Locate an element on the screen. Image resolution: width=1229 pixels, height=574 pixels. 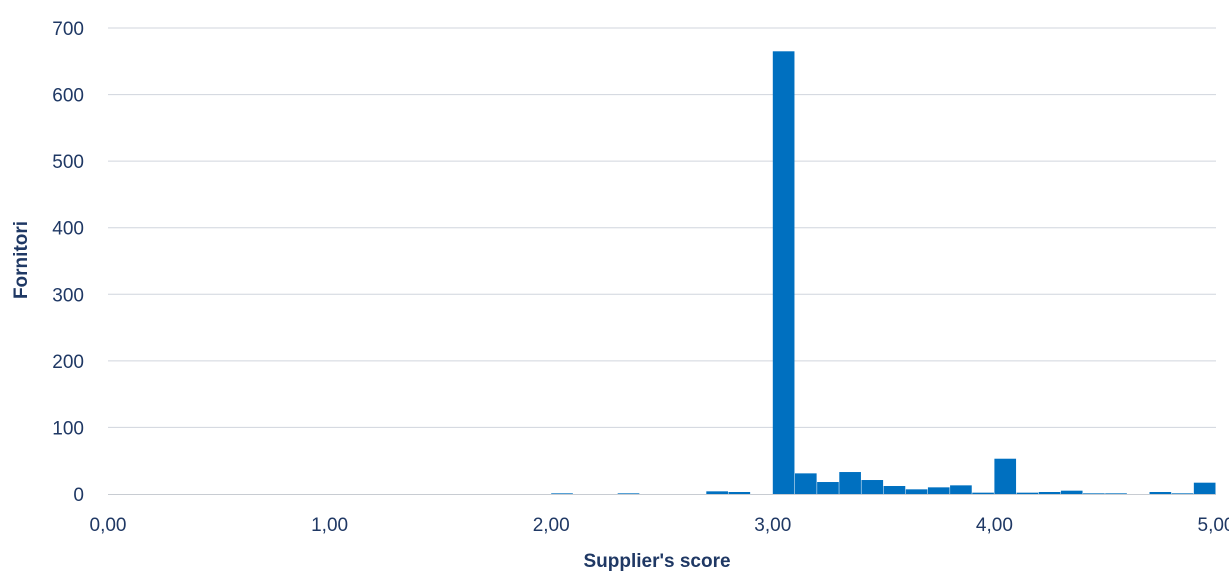
x-tick-label: 1,00 is located at coordinates (329, 525).